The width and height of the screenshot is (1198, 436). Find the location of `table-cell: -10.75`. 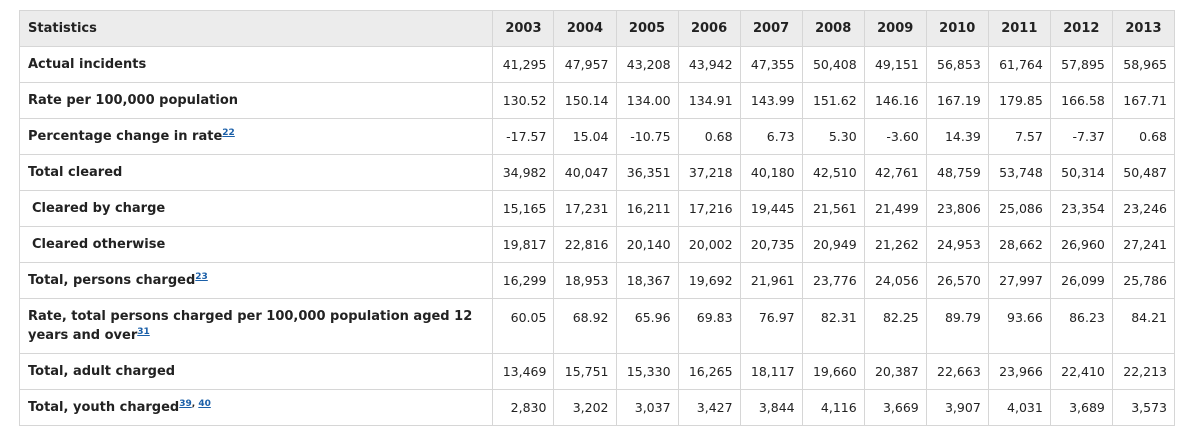

table-cell: -10.75 is located at coordinates (647, 136).